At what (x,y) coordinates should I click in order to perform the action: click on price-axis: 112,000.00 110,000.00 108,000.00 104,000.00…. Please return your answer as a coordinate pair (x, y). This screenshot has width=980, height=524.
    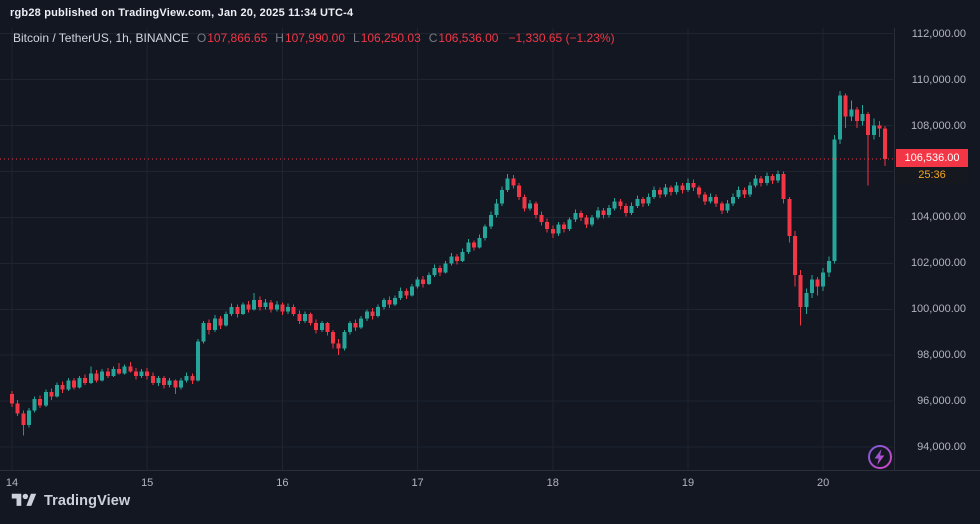
    Looking at the image, I should click on (937, 235).